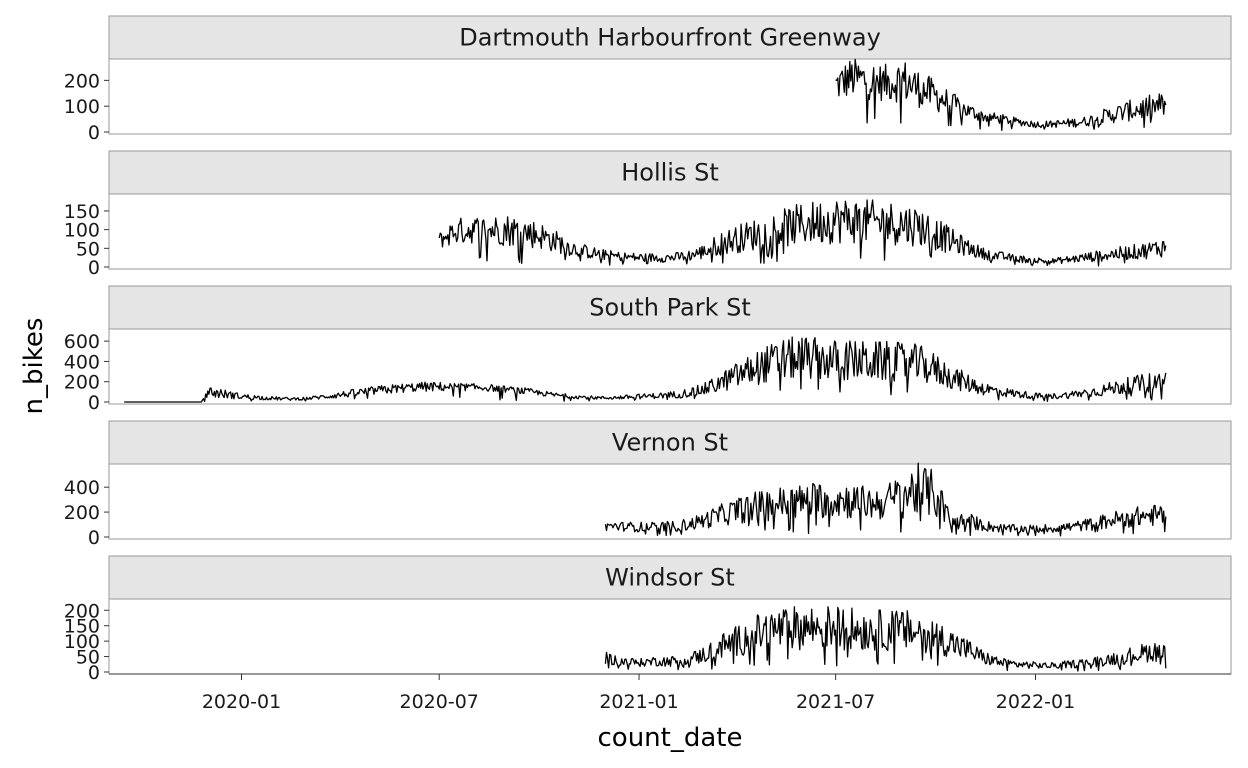 This screenshot has height=768, width=1248. I want to click on y-axis-title: n_bikes, so click(34, 366).